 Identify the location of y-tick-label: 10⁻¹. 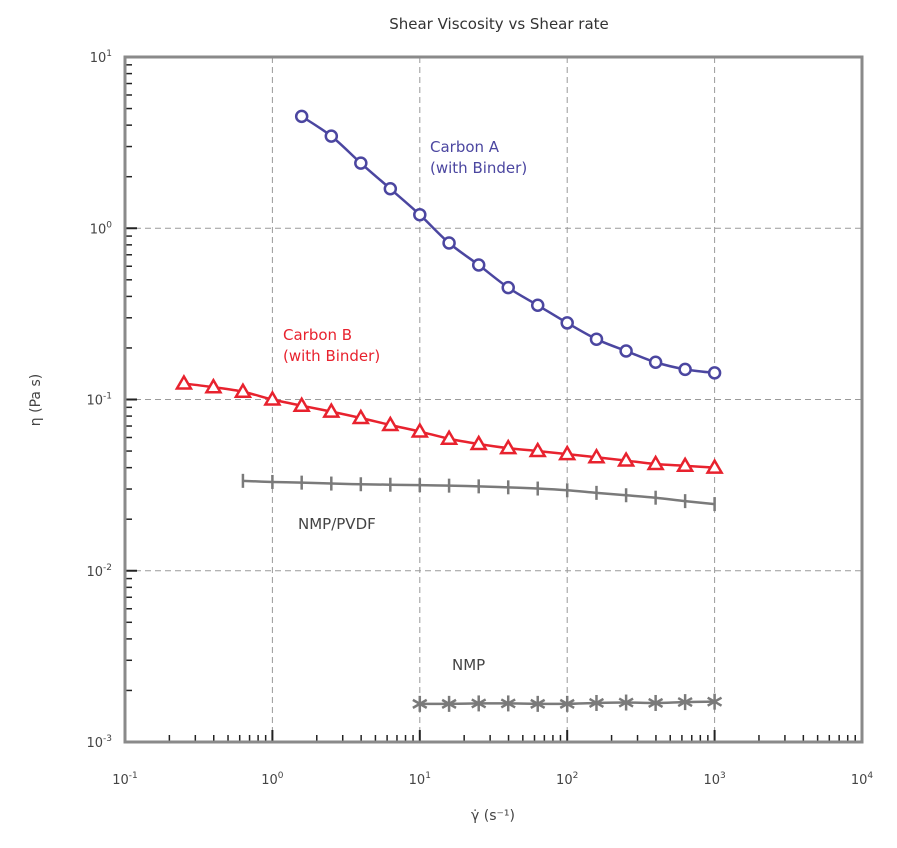
(99, 400).